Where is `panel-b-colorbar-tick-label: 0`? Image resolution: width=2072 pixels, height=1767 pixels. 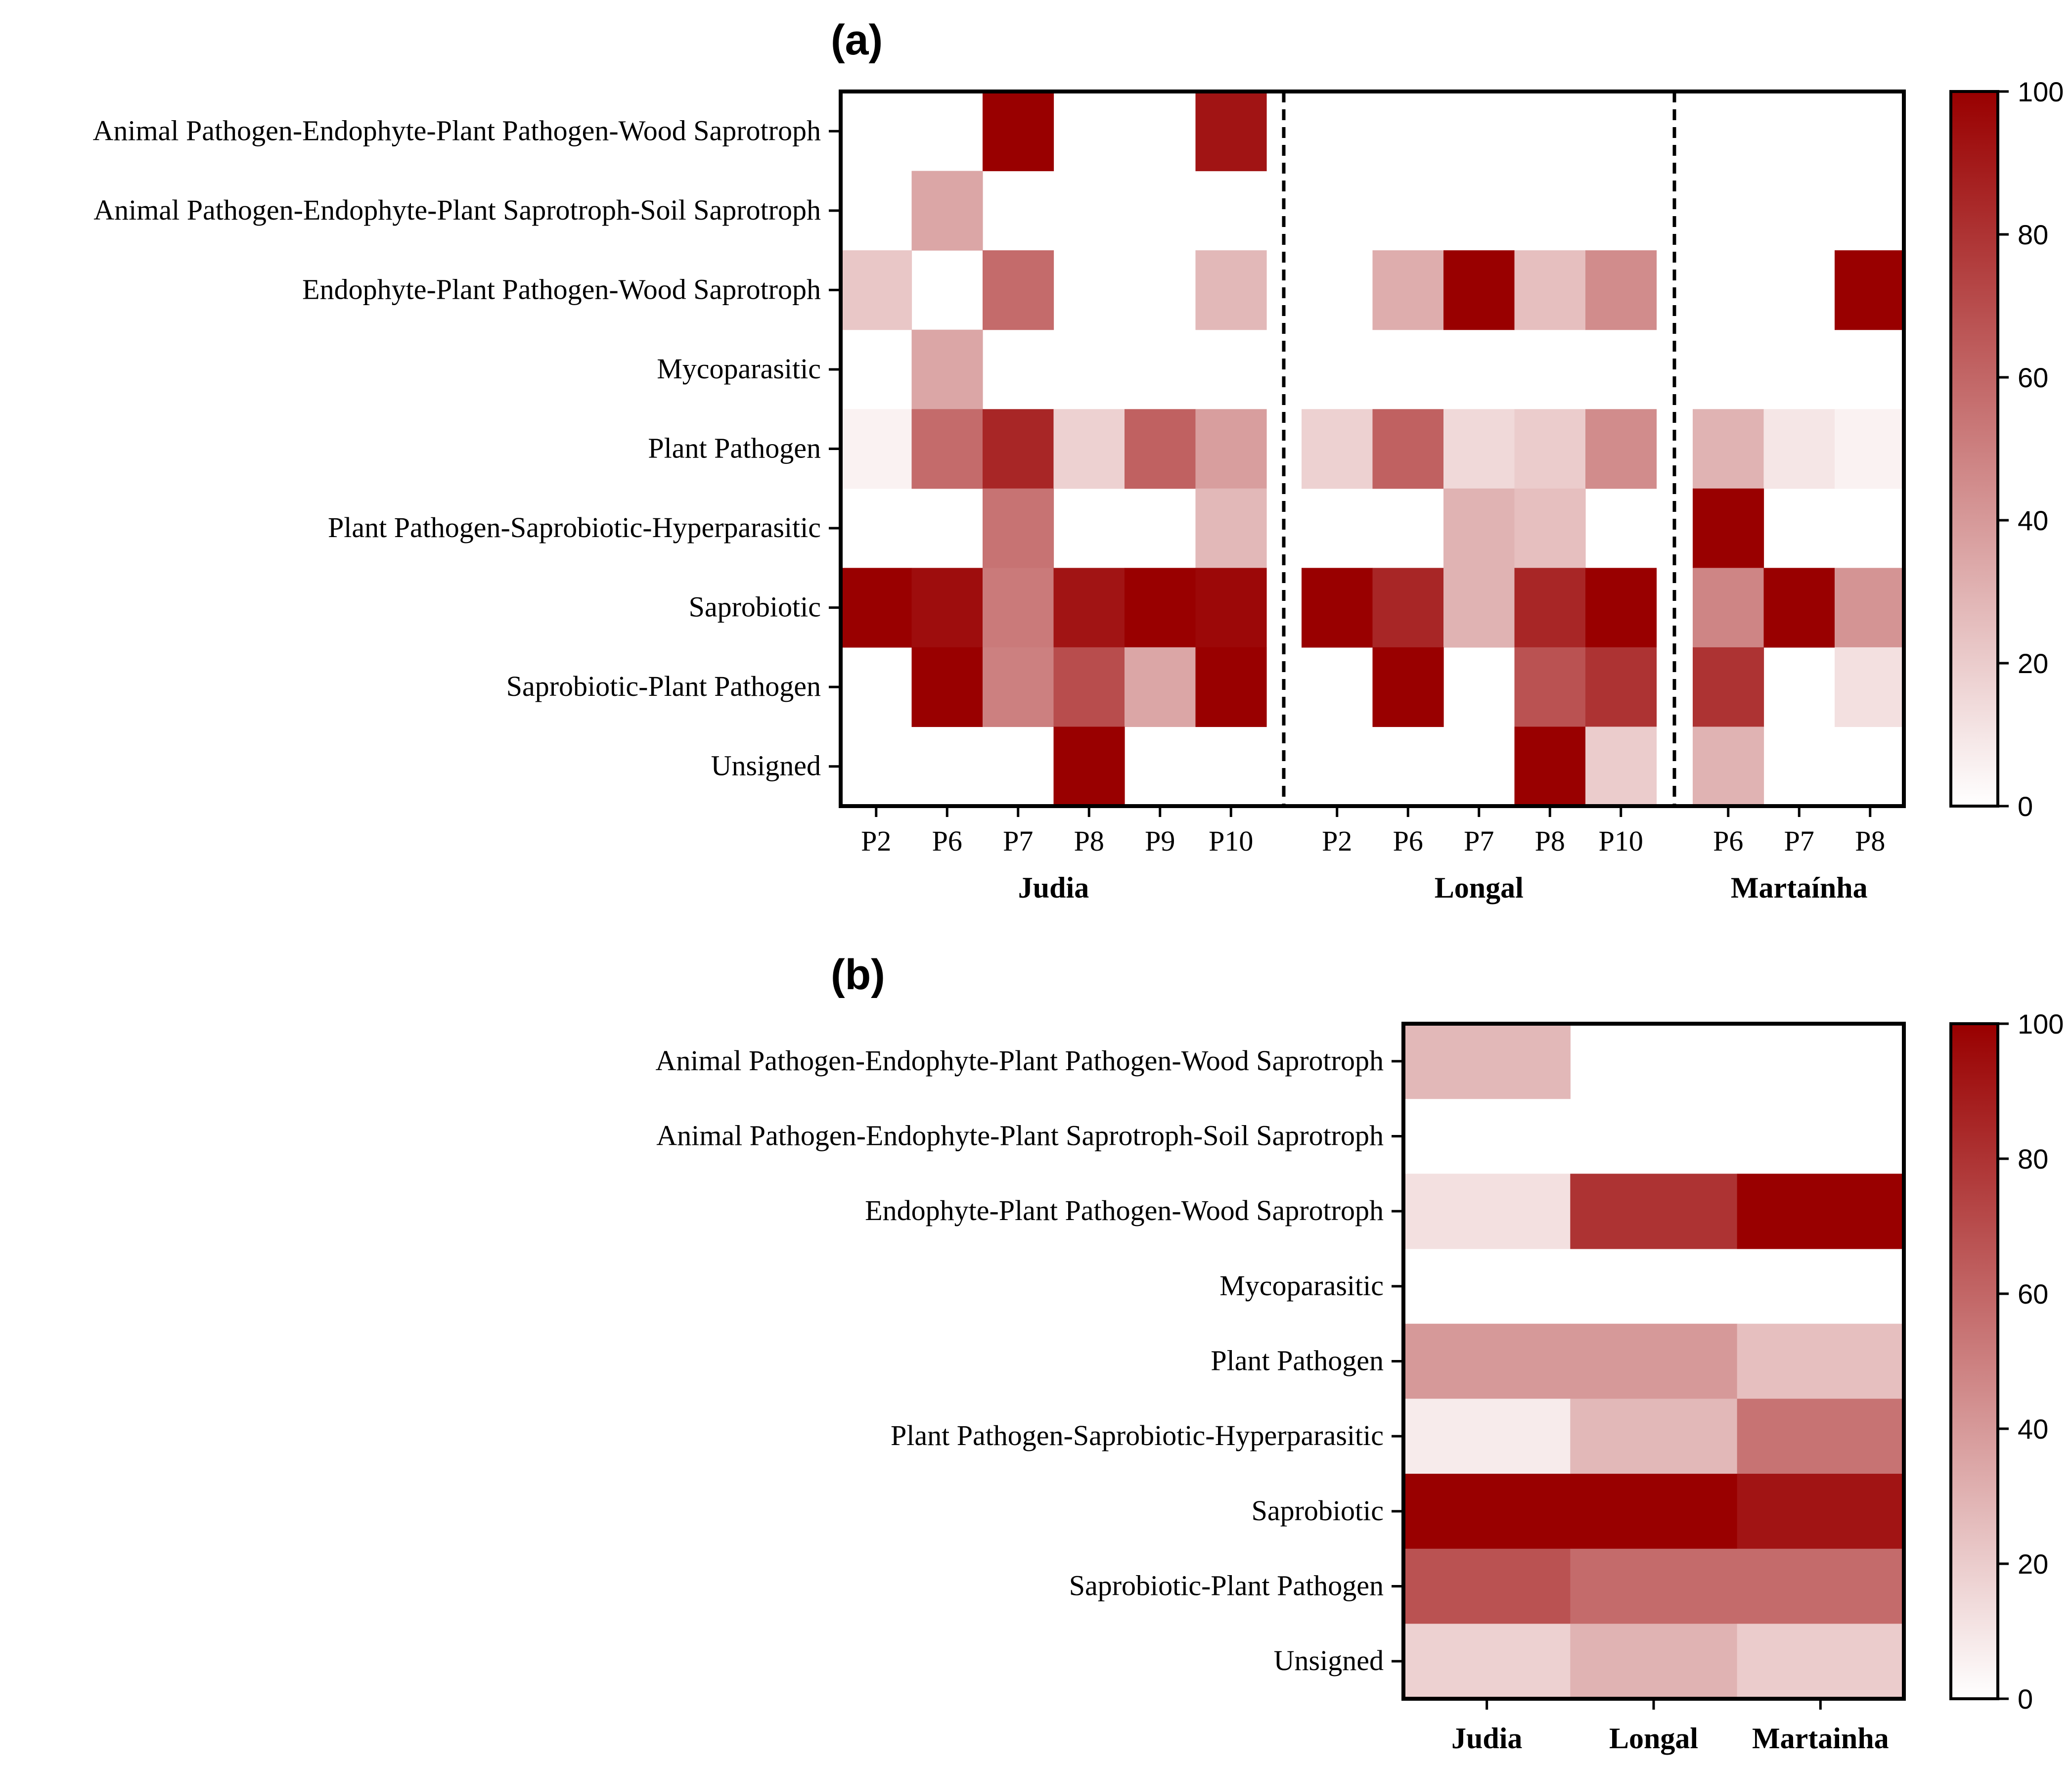 panel-b-colorbar-tick-label: 0 is located at coordinates (2025, 1699).